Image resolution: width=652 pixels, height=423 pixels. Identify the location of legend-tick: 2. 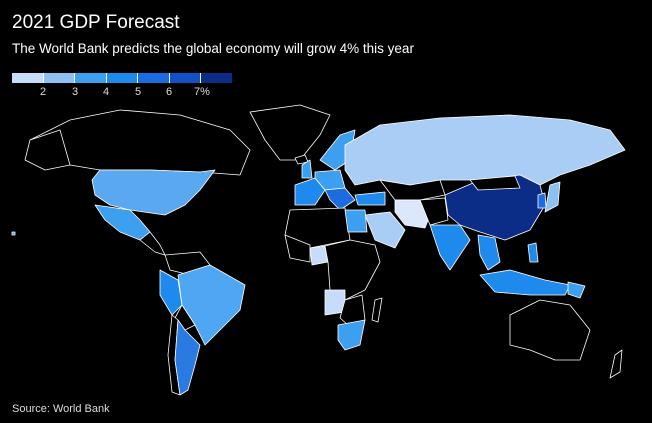
(43, 92).